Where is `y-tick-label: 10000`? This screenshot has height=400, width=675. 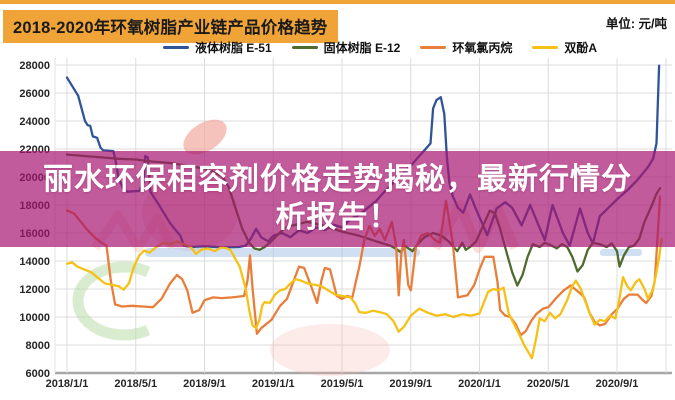
y-tick-label: 10000 is located at coordinates (34, 318).